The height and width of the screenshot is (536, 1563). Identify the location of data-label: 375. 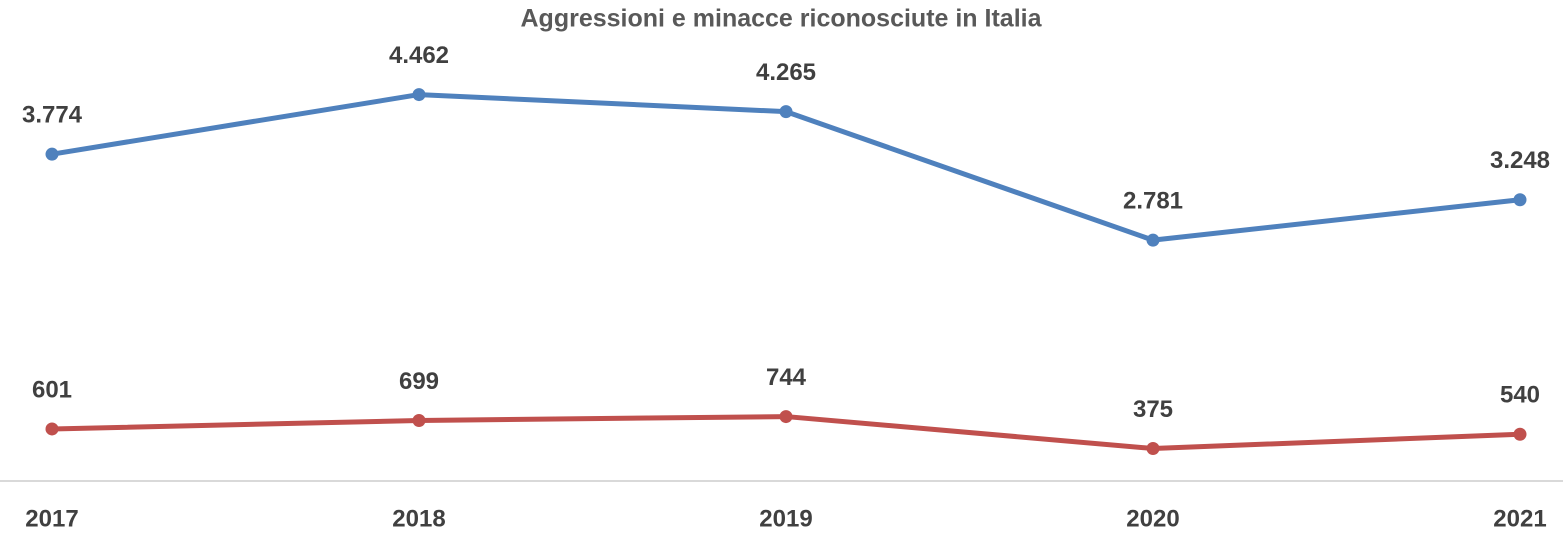
(1153, 409).